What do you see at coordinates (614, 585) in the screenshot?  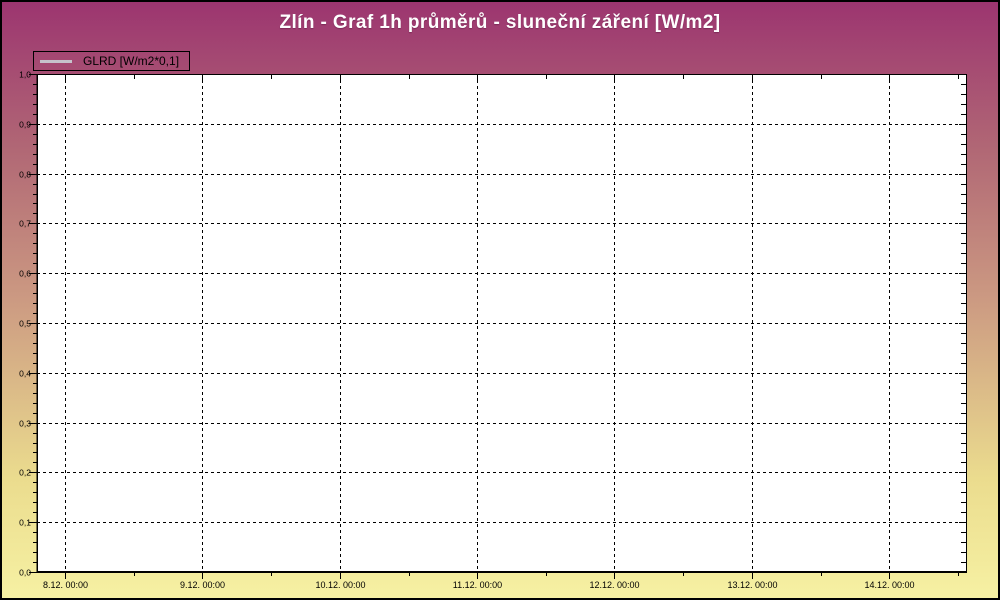 I see `x-axis-label: 12.12. 00:00` at bounding box center [614, 585].